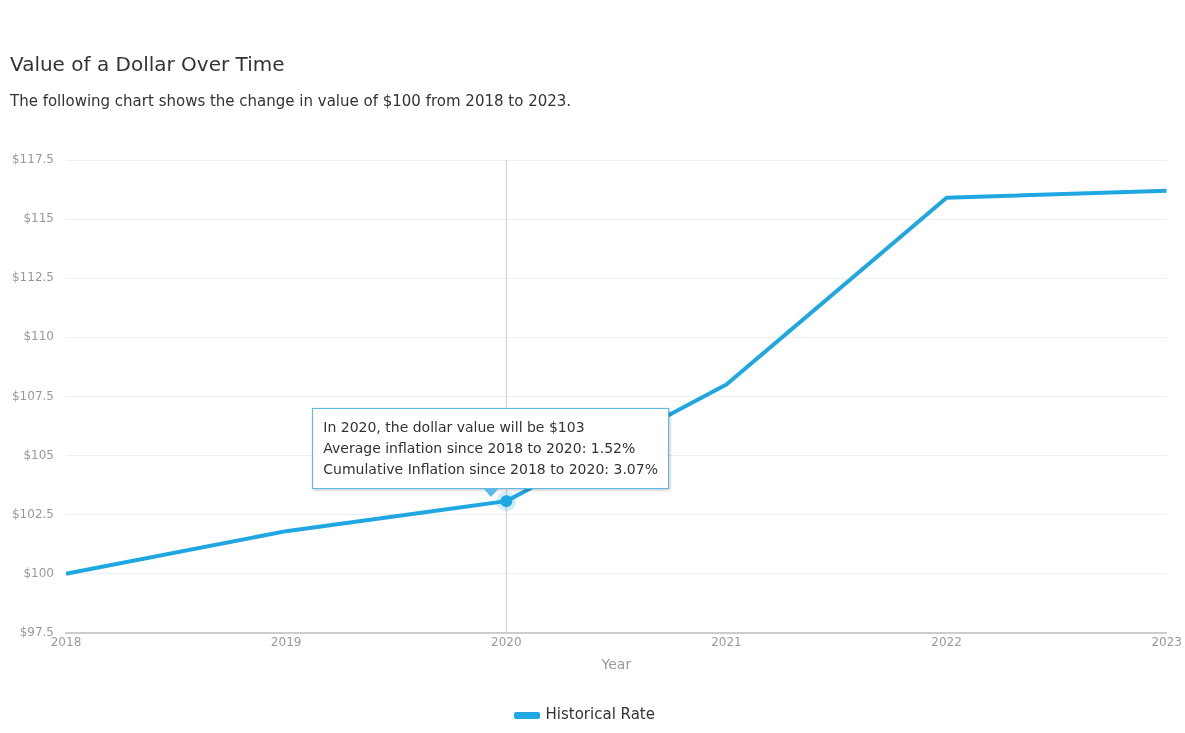 This screenshot has width=1185, height=733. I want to click on chart-subtitle: The following chart shows the change in value of $100 from 2018 to 2023., so click(291, 101).